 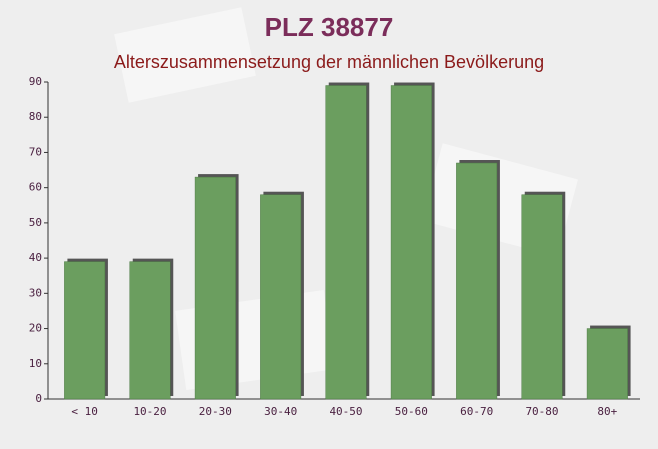 What do you see at coordinates (35, 257) in the screenshot?
I see `y-tick-label: 40` at bounding box center [35, 257].